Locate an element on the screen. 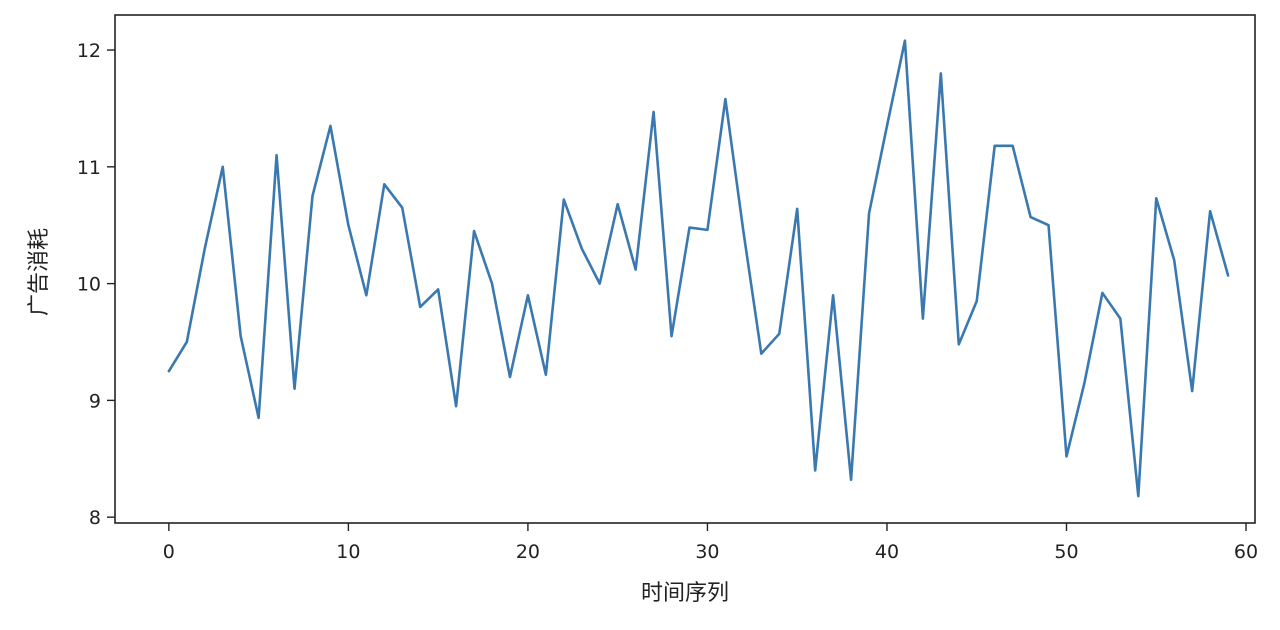 The image size is (1280, 630). x-tick-label: 50 is located at coordinates (1066, 552).